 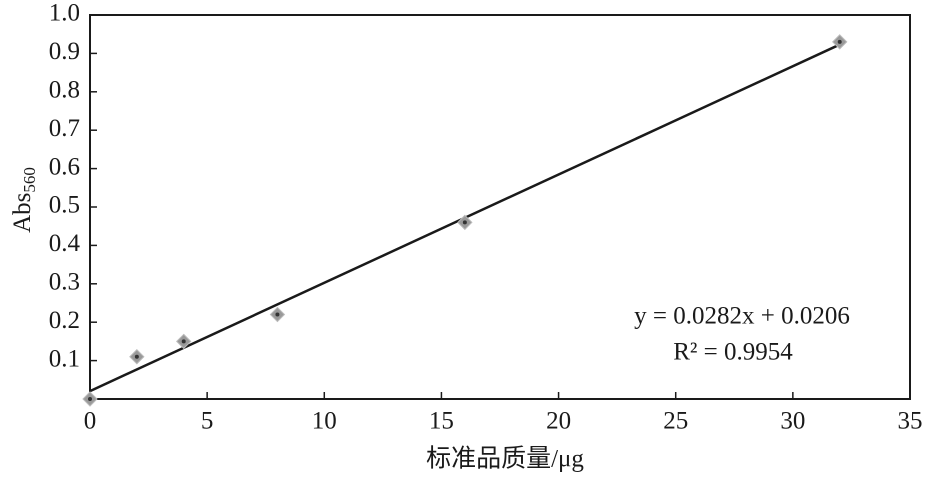 What do you see at coordinates (792, 421) in the screenshot?
I see `x-tick-label: 30` at bounding box center [792, 421].